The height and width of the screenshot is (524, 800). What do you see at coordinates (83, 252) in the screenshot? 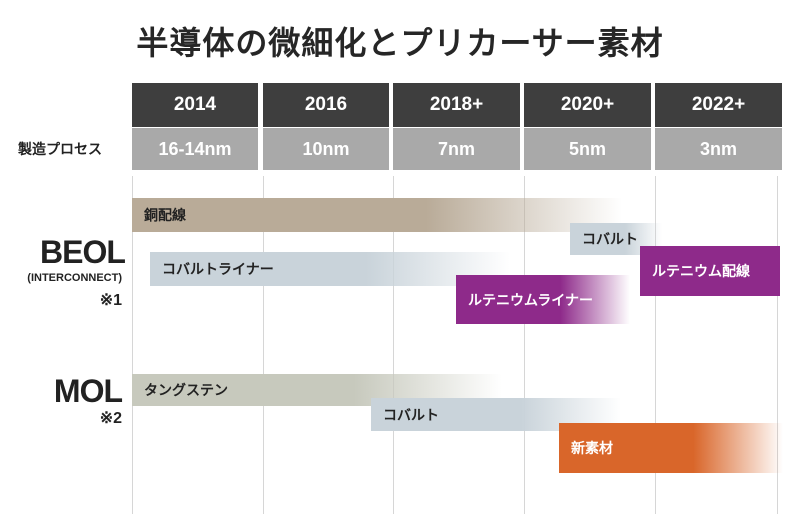
I see `beol-label: BEOL` at bounding box center [83, 252].